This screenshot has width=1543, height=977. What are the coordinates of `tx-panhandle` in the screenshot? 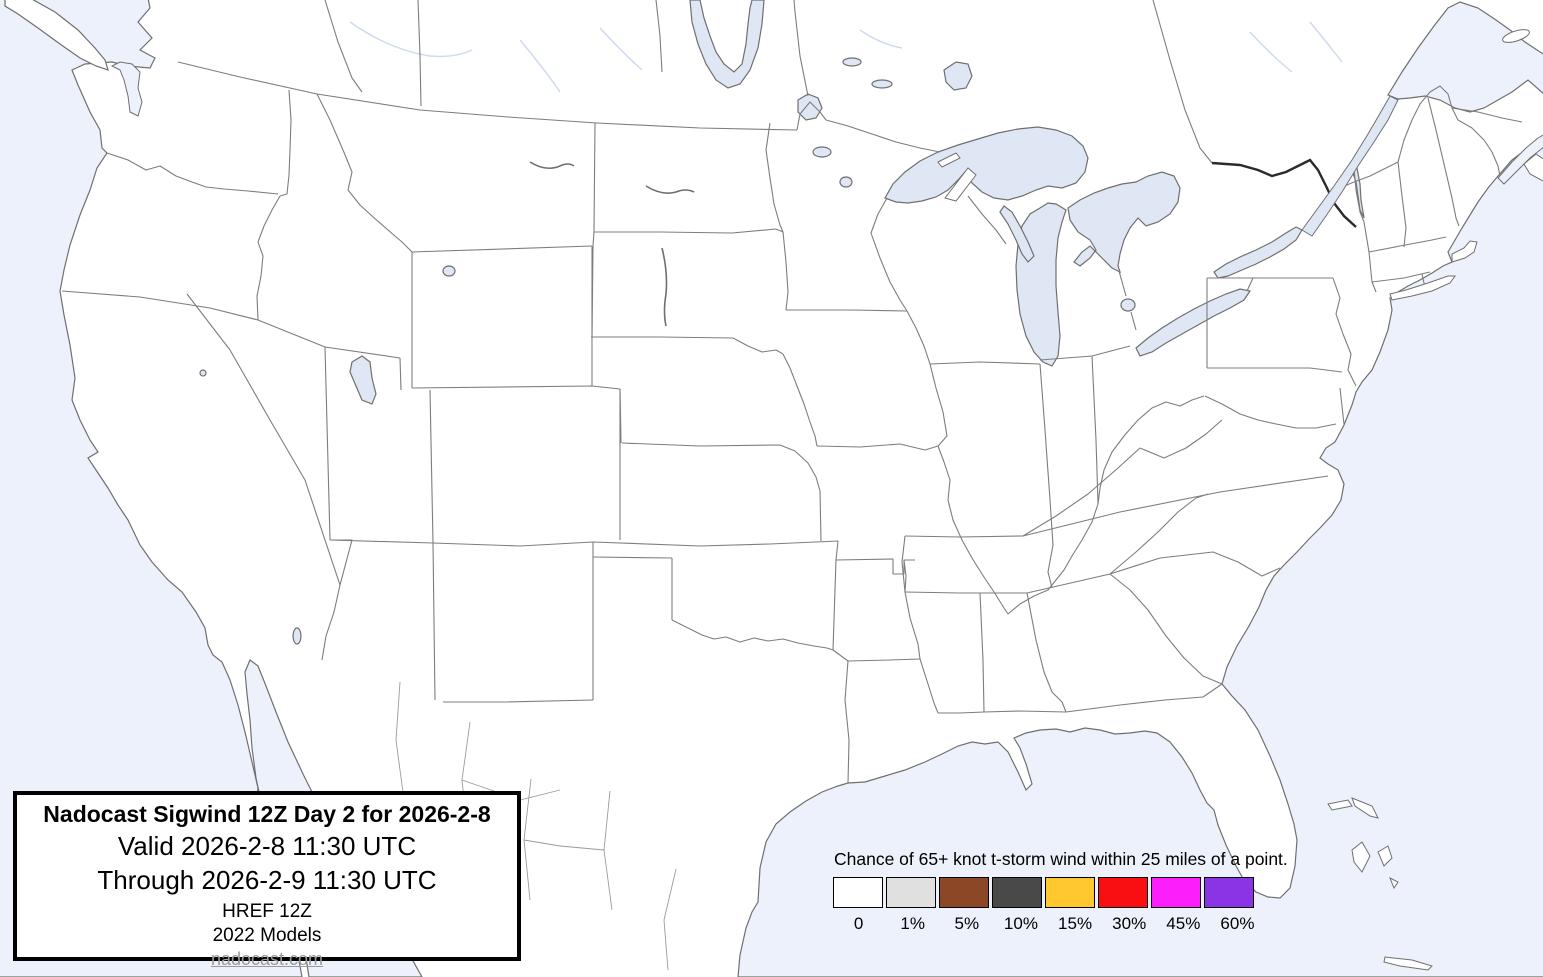 It's located at (632, 588).